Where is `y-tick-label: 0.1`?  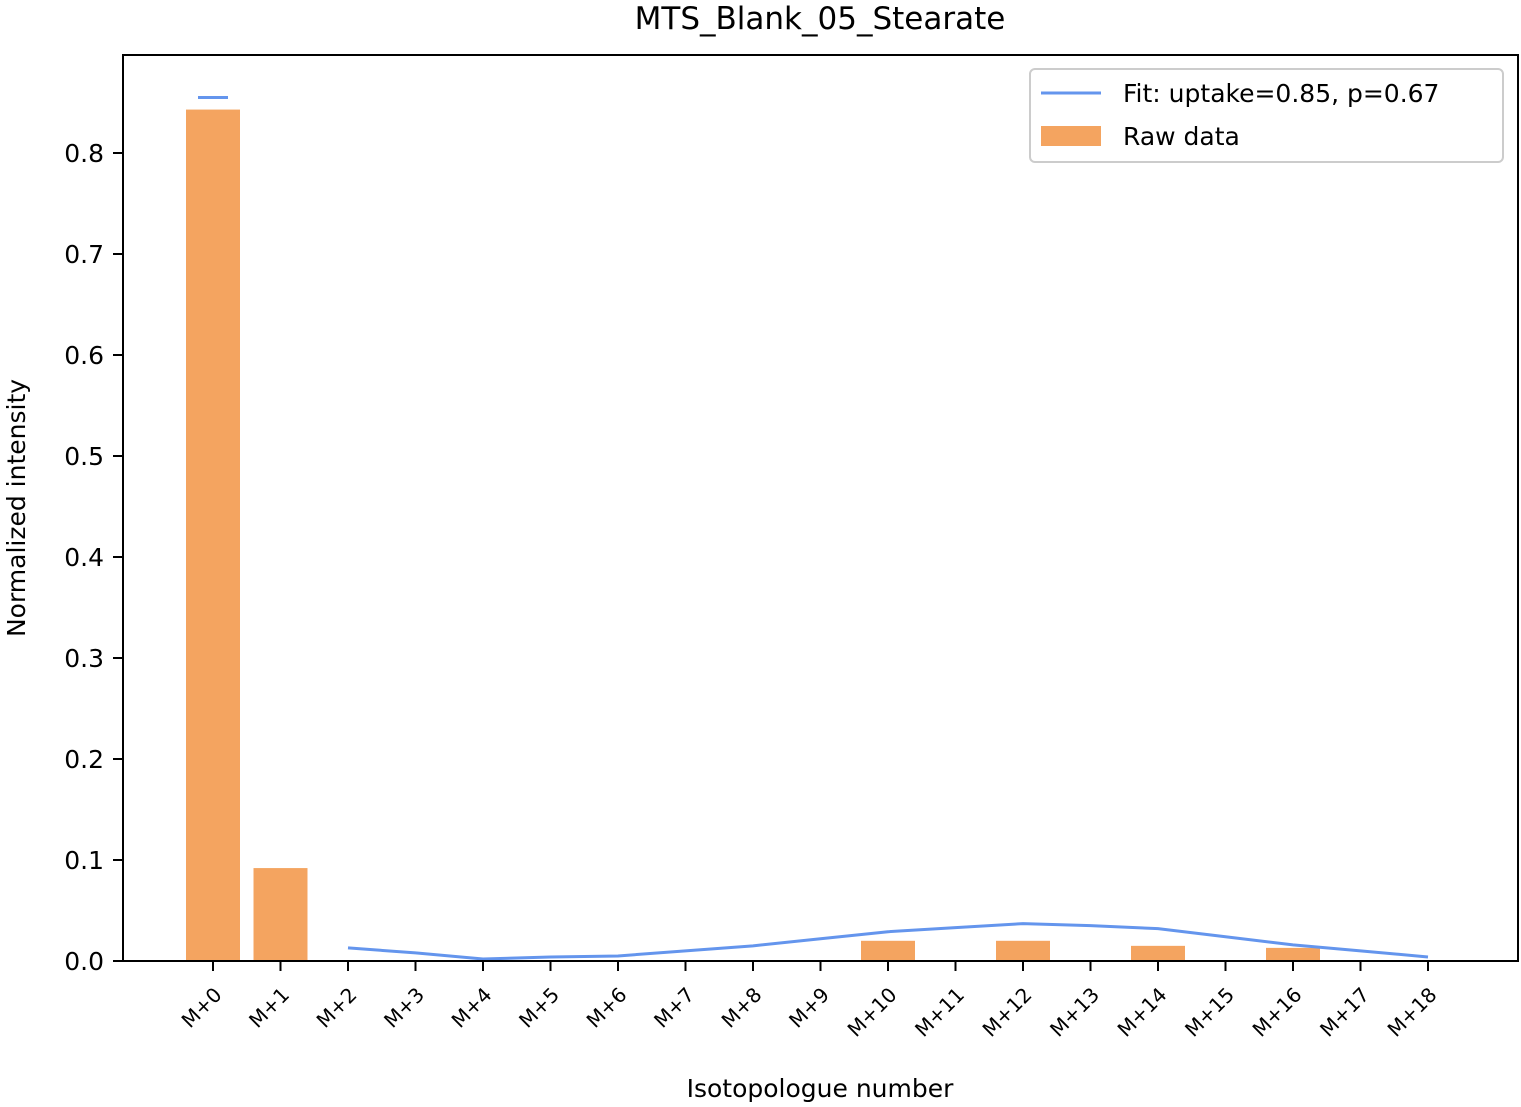 y-tick-label: 0.1 is located at coordinates (84, 860).